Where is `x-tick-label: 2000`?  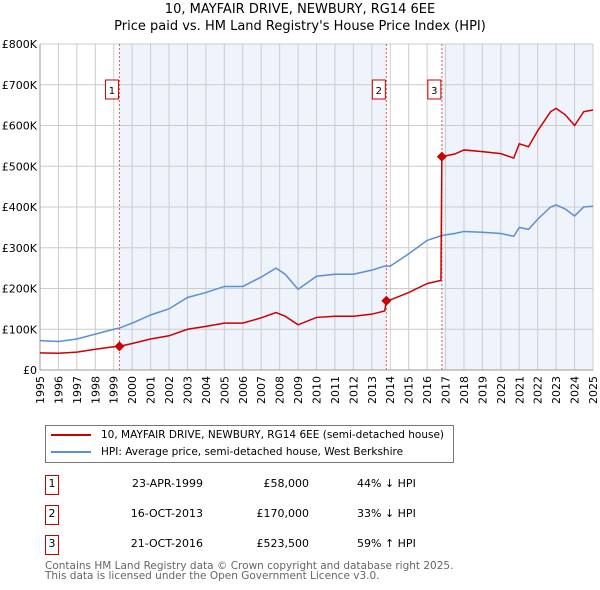 x-tick-label: 2000 is located at coordinates (132, 390).